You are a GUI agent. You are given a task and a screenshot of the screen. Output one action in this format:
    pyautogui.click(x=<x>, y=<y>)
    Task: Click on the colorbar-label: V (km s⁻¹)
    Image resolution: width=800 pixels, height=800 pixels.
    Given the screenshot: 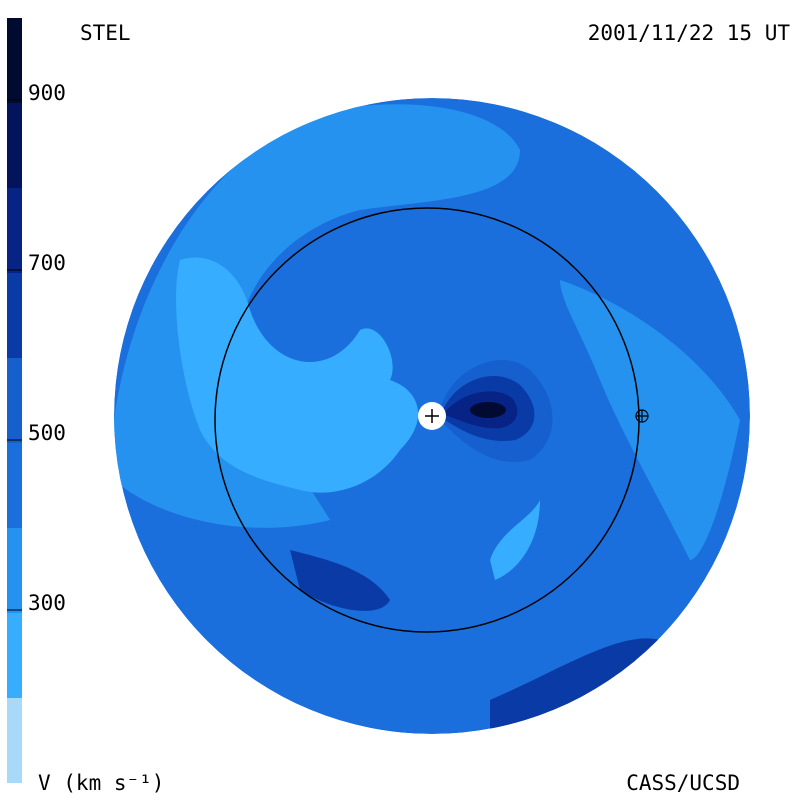 What is the action you would take?
    pyautogui.click(x=101, y=783)
    